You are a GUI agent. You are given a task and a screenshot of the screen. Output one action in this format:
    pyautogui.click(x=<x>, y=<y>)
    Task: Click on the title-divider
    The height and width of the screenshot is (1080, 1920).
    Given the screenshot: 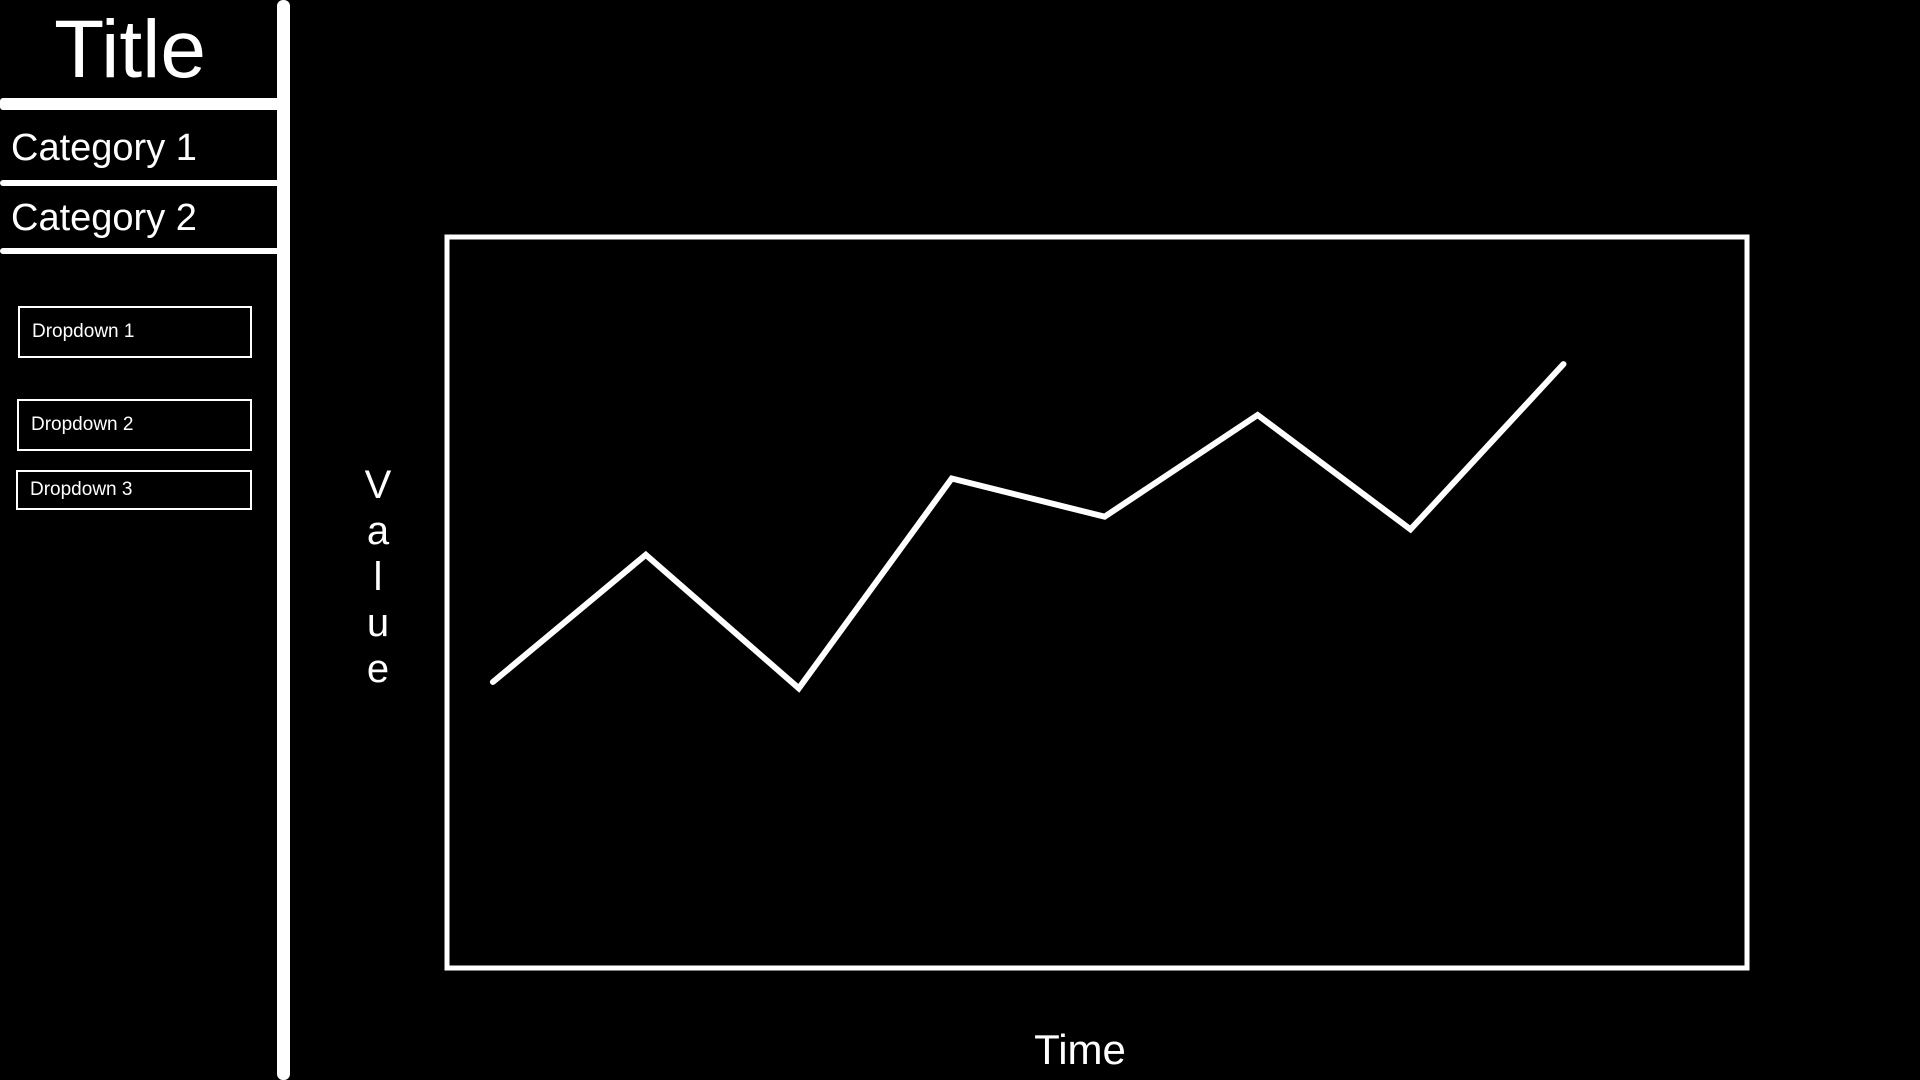 What is the action you would take?
    pyautogui.click(x=140, y=104)
    